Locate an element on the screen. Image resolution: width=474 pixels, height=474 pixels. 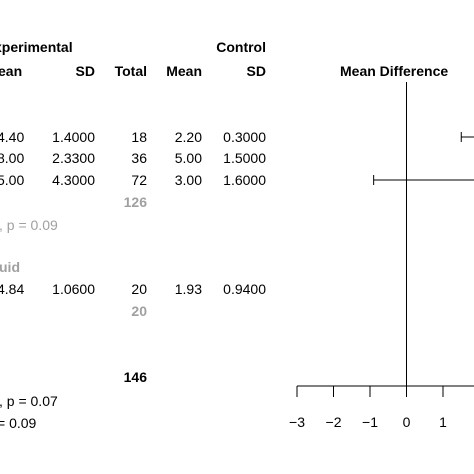
exp-total-cell: 18 is located at coordinates (139, 137).